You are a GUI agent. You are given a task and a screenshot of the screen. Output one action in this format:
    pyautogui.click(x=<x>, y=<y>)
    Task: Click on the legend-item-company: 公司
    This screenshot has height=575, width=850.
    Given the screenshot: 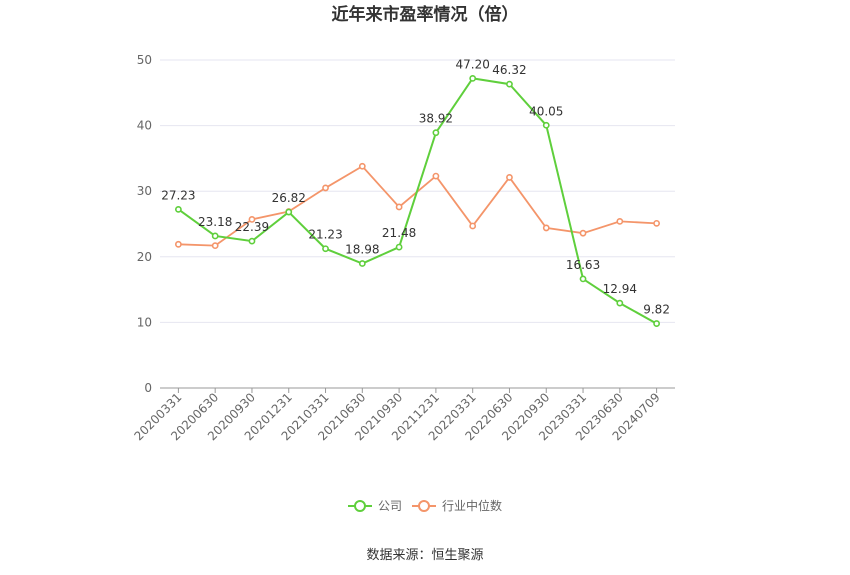 What is the action you would take?
    pyautogui.click(x=375, y=506)
    